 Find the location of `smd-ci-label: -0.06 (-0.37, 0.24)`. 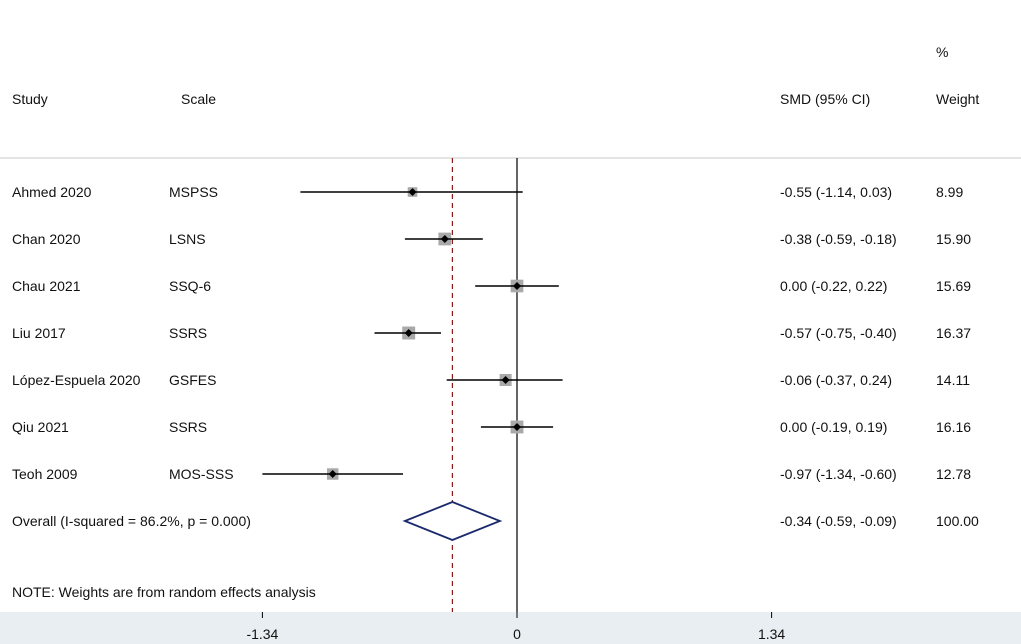

smd-ci-label: -0.06 (-0.37, 0.24) is located at coordinates (836, 380).